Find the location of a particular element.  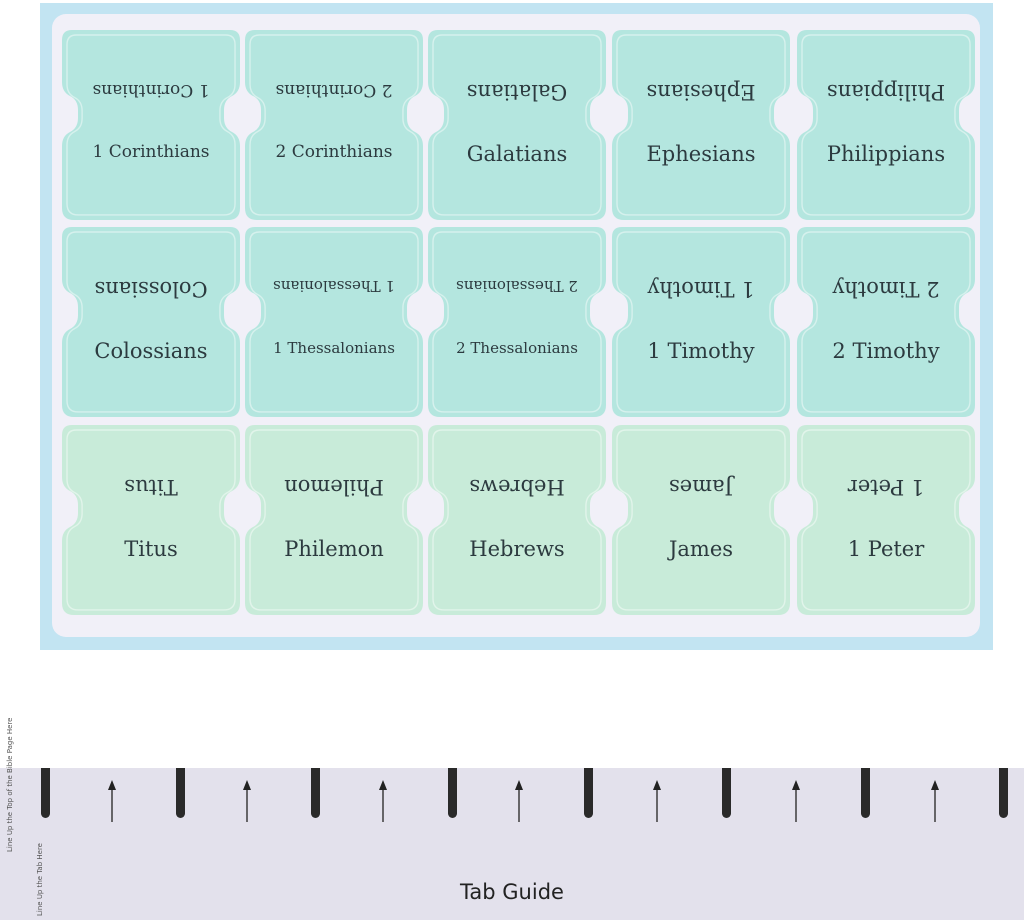

tab-label: Philippians is located at coordinates (886, 154).